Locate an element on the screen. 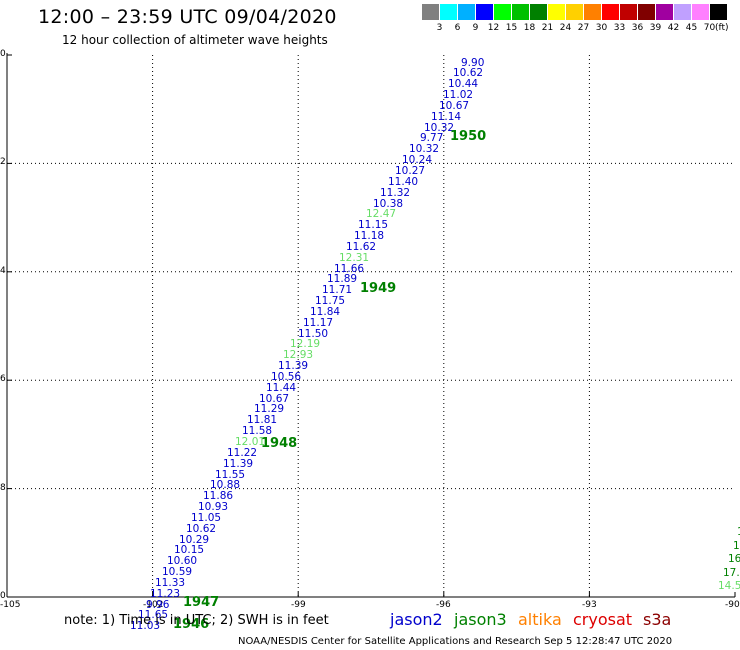  wave-height-value: 11.84 is located at coordinates (325, 311).